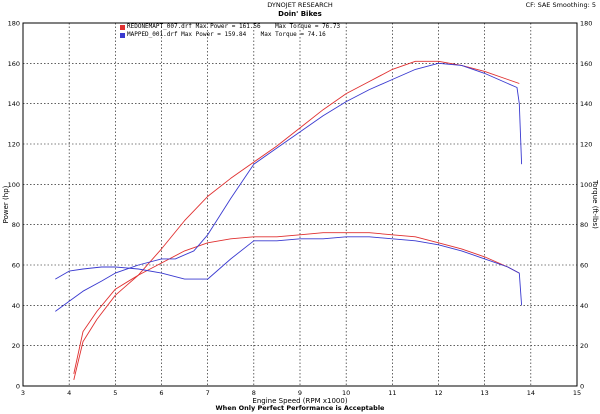  What do you see at coordinates (299, 401) in the screenshot?
I see `x-axis-label: Engine Speed (RPM x1000)` at bounding box center [299, 401].